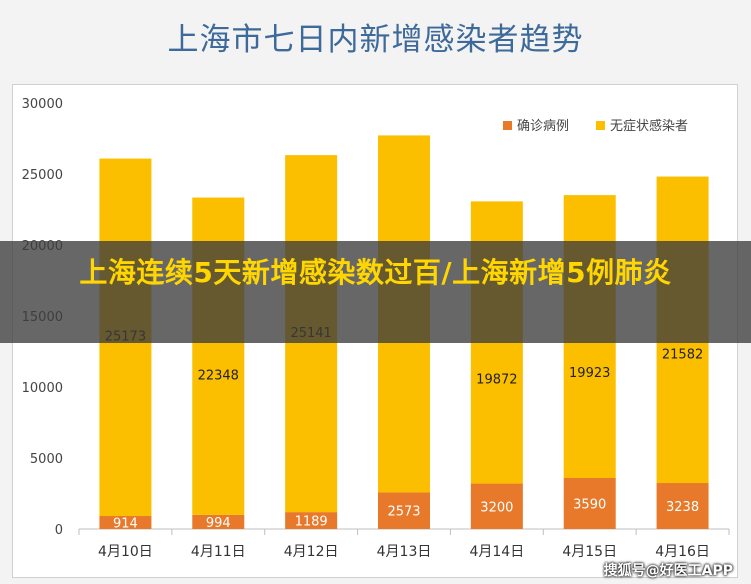  What do you see at coordinates (682, 355) in the screenshot?
I see `data-label-asymptomatic: 21582` at bounding box center [682, 355].